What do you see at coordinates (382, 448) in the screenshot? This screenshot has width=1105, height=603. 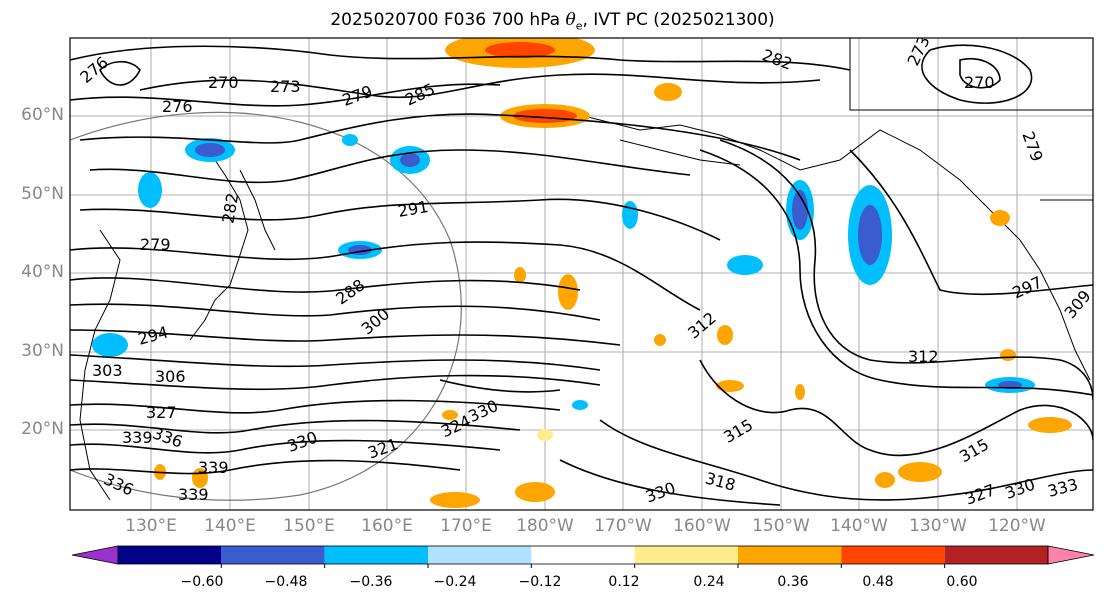 I see `contour-label: 321` at bounding box center [382, 448].